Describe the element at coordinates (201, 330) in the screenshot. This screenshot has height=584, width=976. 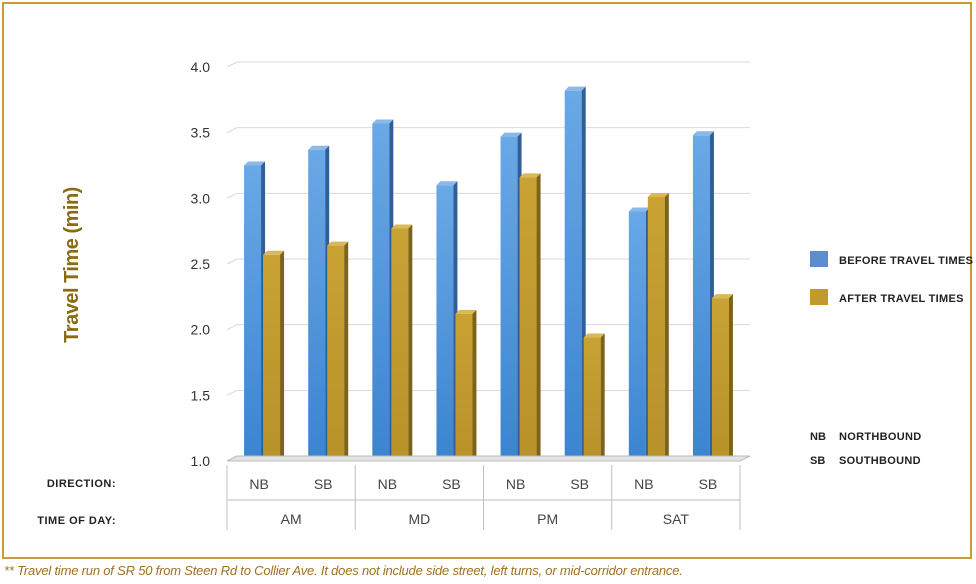
I see `y-tick-label: 2.0` at that location.